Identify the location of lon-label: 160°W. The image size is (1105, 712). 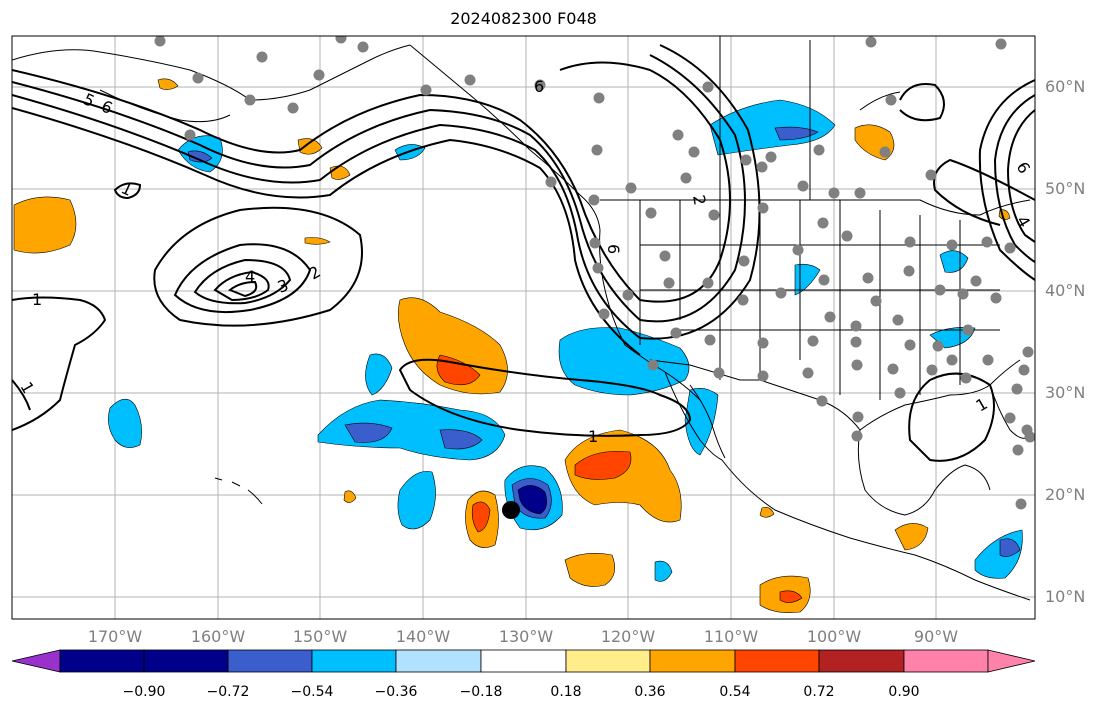
(218, 636).